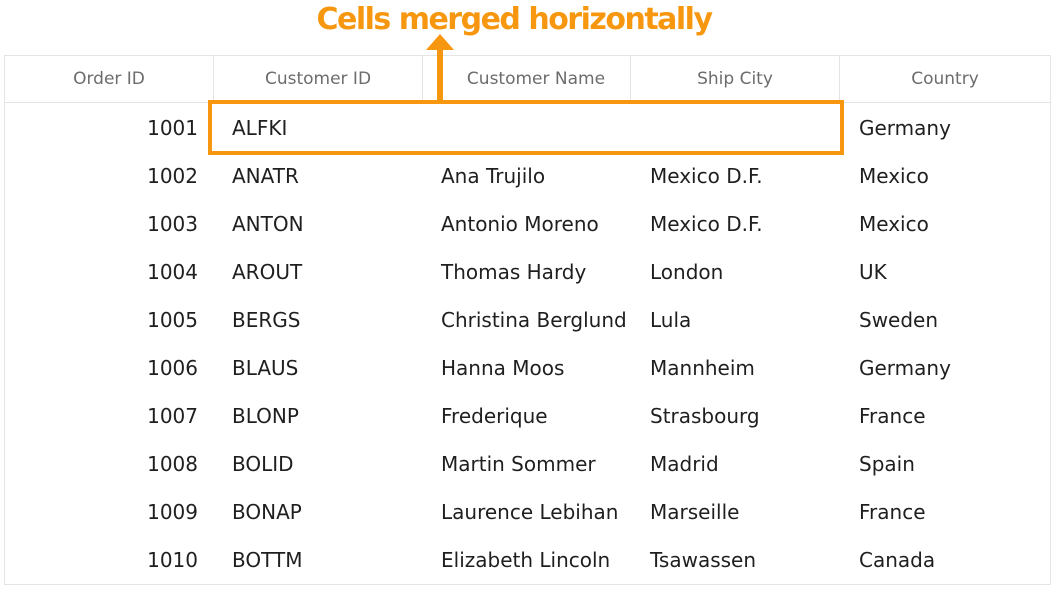 Image resolution: width=1056 pixels, height=590 pixels. I want to click on cell-customer-name: Christina Berglund, so click(534, 320).